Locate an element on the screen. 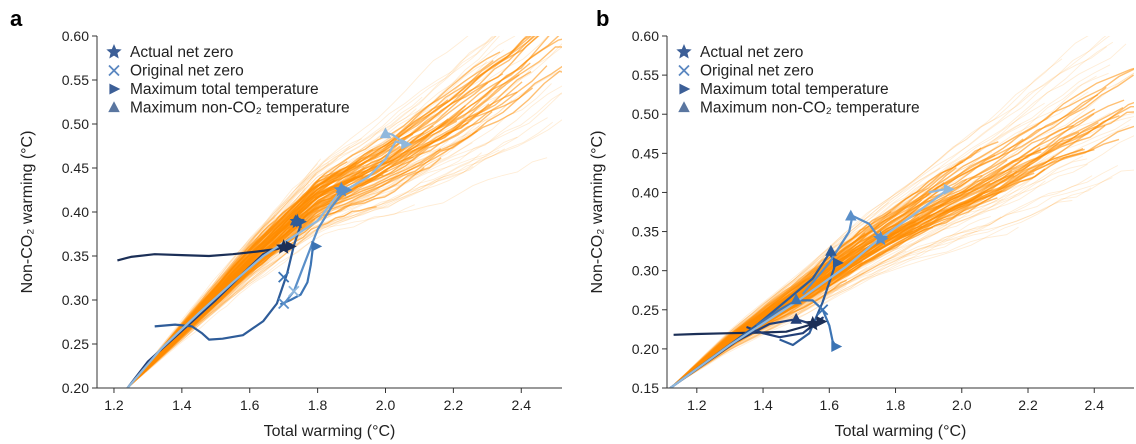  legend-actual-net-zero: Actual net zero is located at coordinates (739, 52).